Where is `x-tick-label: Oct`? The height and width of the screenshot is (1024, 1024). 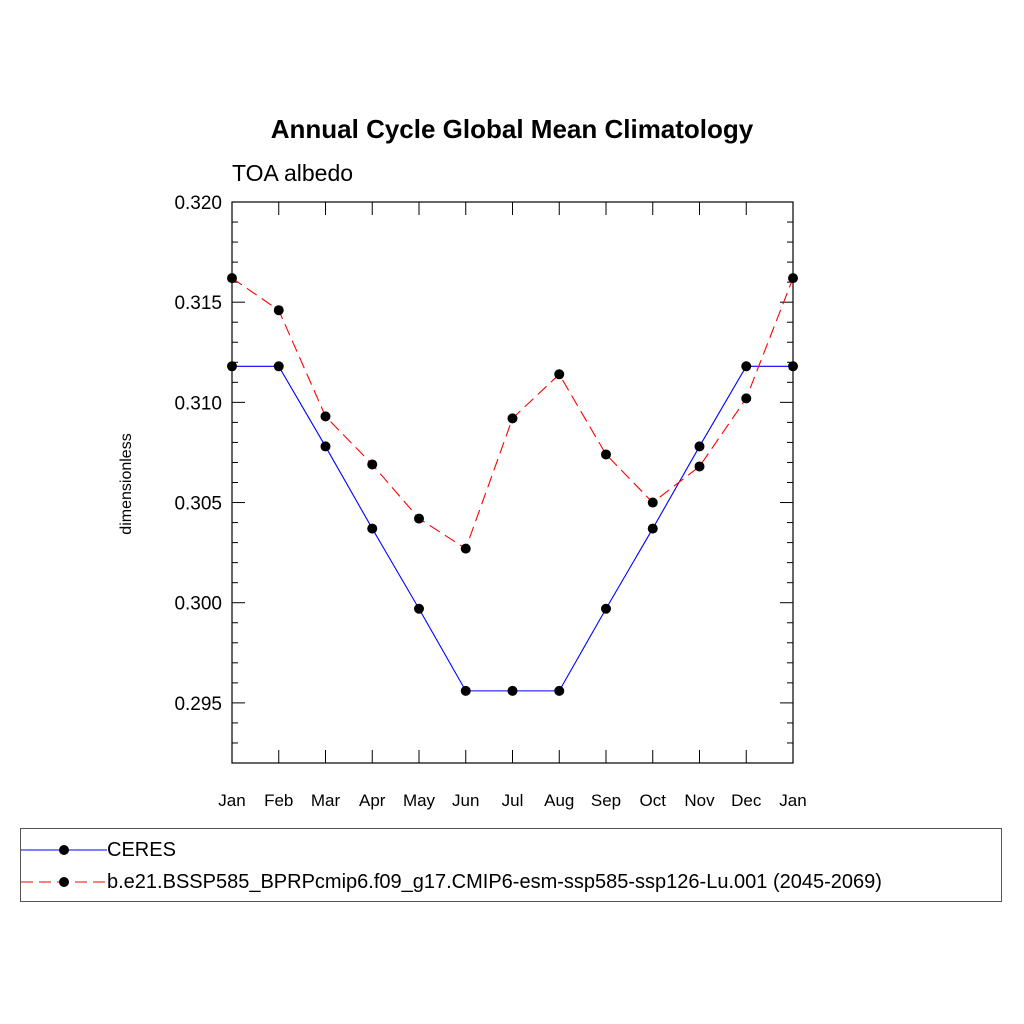 x-tick-label: Oct is located at coordinates (653, 800).